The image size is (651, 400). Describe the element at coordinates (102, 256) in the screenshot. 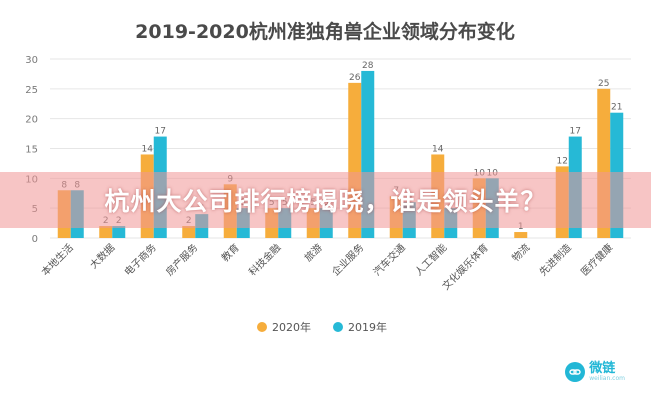

I see `category-label: 大数据` at that location.